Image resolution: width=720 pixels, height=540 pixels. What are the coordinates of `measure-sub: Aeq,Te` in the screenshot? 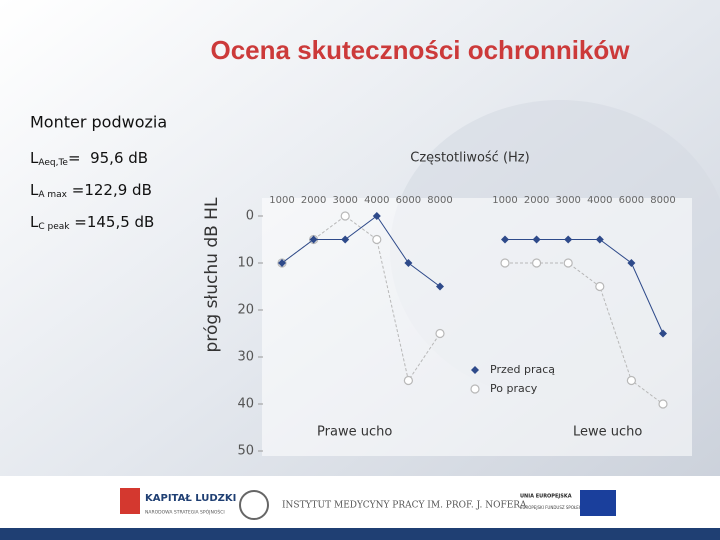 It's located at (53, 163).